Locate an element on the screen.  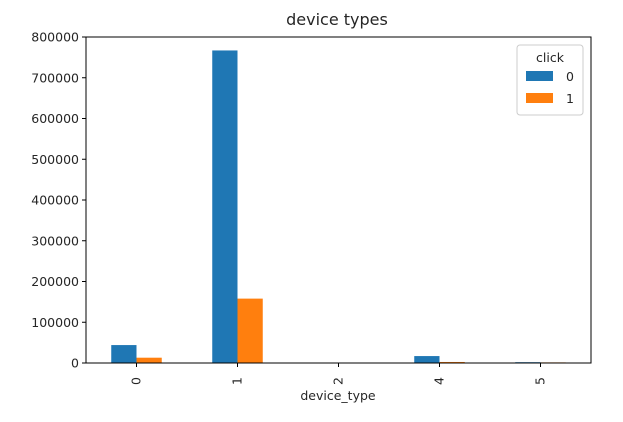
x-axis: 0 1 2 4 5 is located at coordinates (338, 374).